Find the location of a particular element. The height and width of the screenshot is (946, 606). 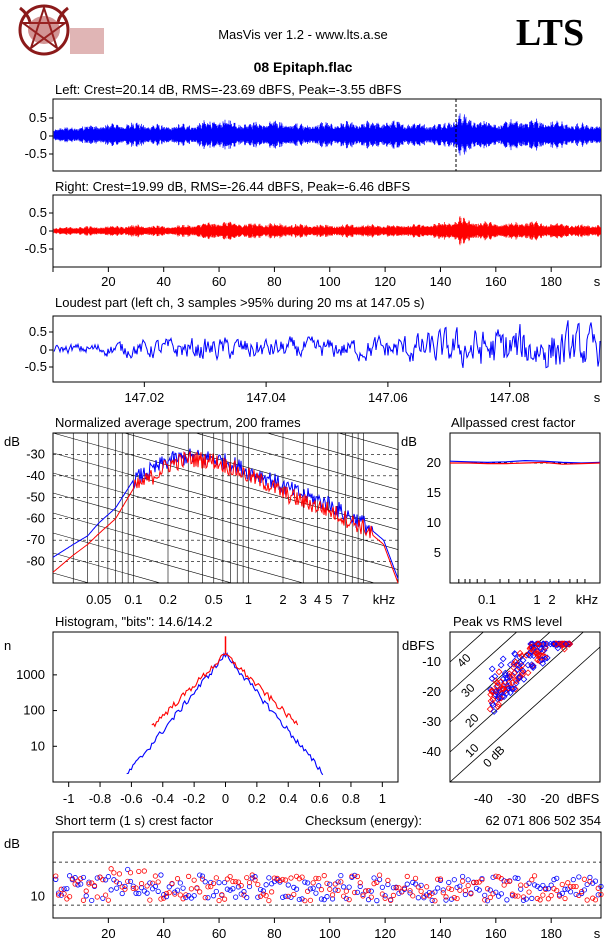

spectrum-series is located at coordinates (225, 516).